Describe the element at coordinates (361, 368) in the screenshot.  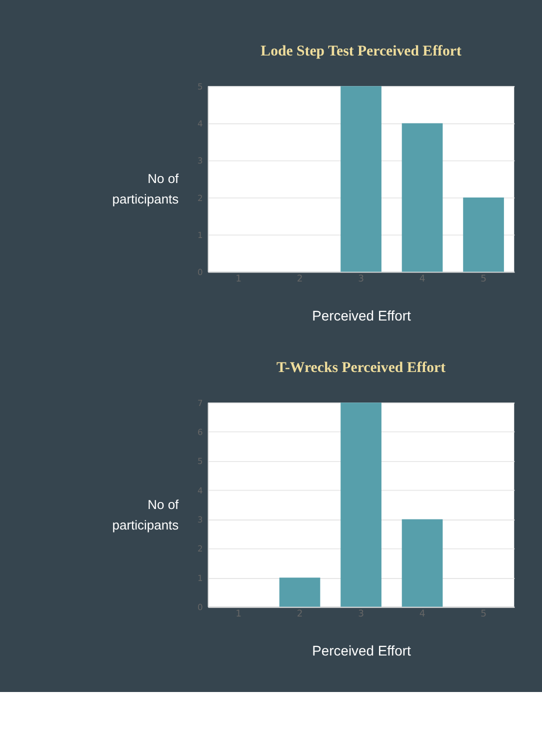
I see `chart-title: T-Wrecks Perceived Effort` at that location.